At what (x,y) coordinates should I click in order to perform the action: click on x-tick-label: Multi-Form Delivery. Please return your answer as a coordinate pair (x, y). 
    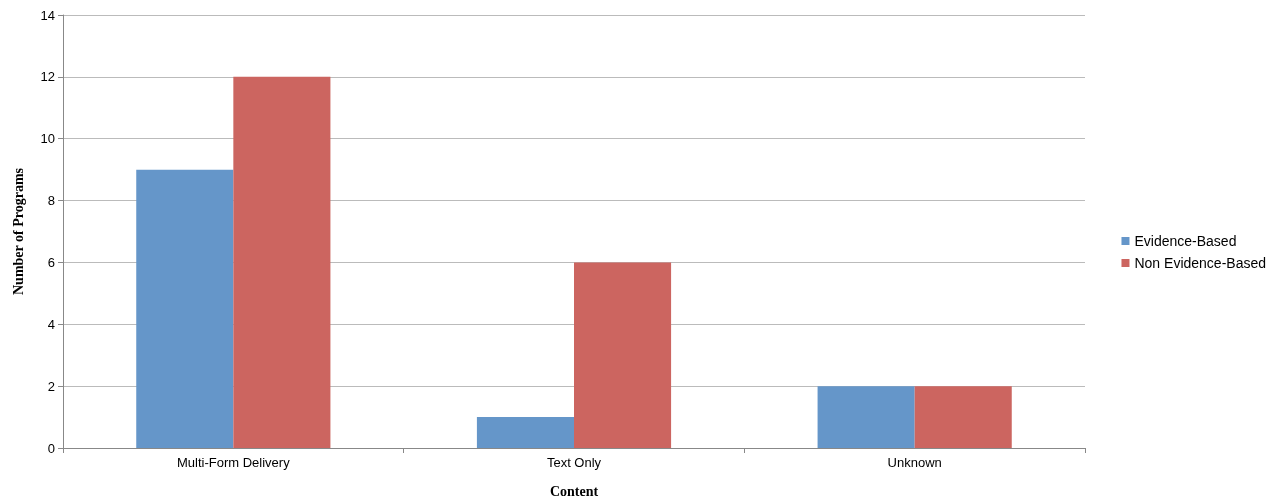
    Looking at the image, I should click on (234, 462).